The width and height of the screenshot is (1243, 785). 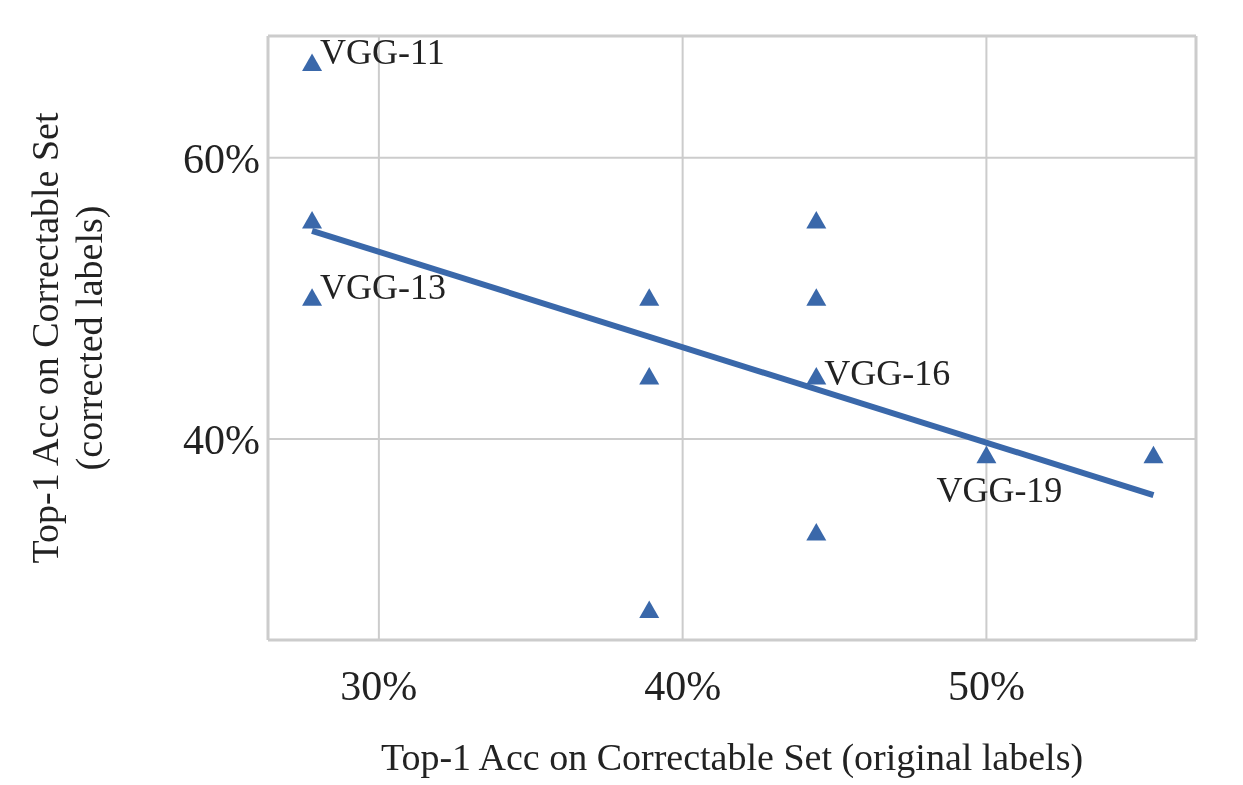 I want to click on x-tick-label: 40%, so click(x=683, y=685).